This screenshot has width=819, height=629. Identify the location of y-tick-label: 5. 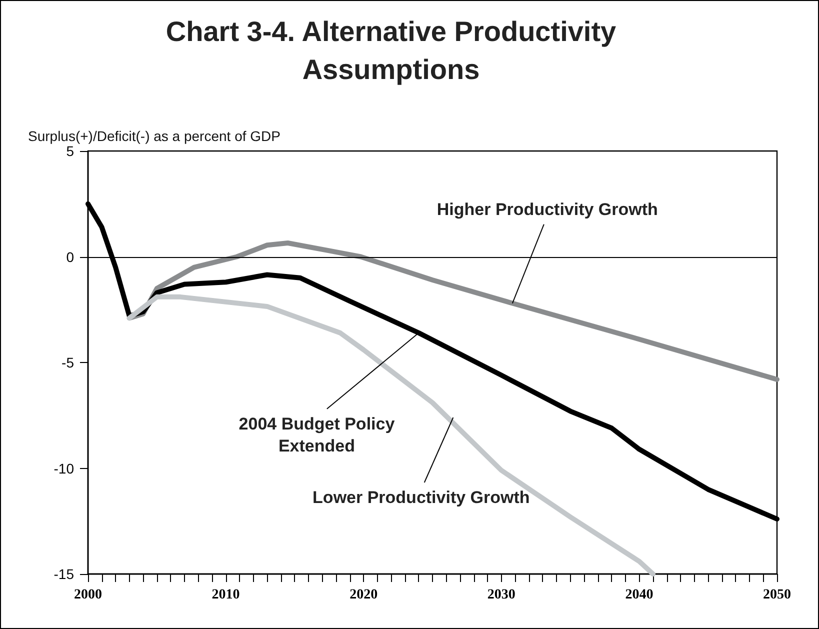
(70, 151).